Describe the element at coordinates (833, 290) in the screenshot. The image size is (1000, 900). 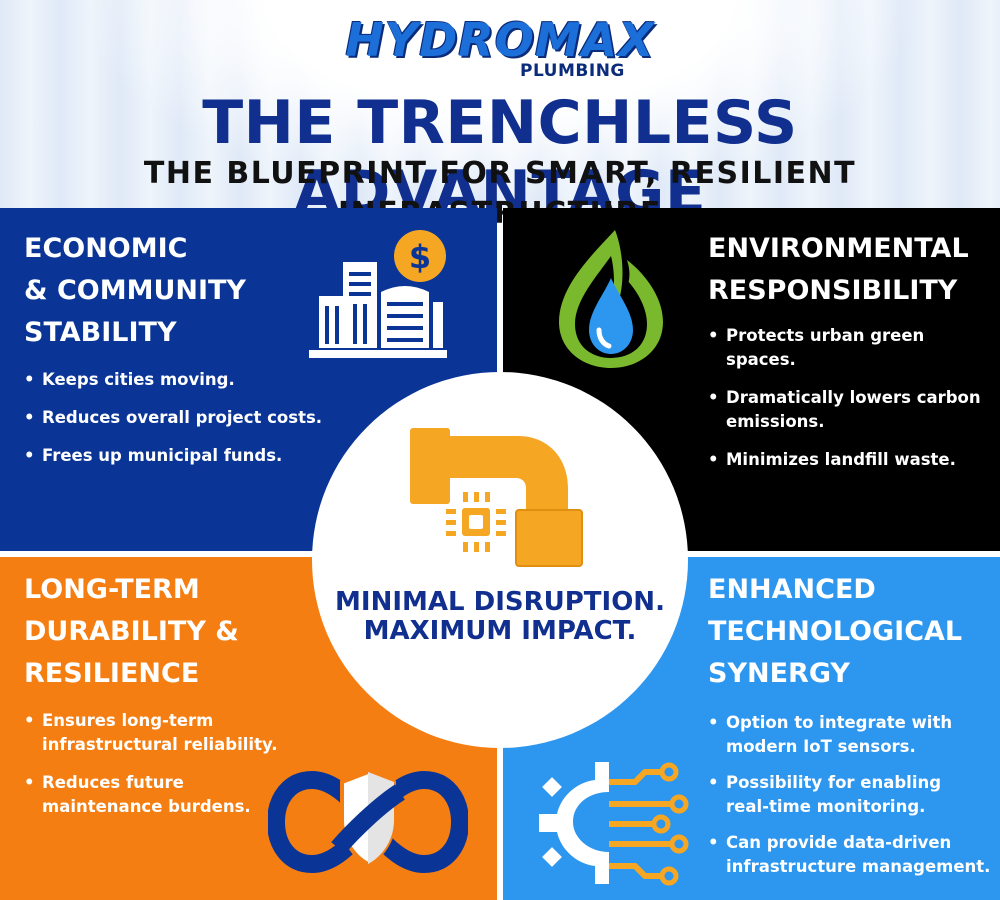
I see `title-line: RESPONSIBILITY` at that location.